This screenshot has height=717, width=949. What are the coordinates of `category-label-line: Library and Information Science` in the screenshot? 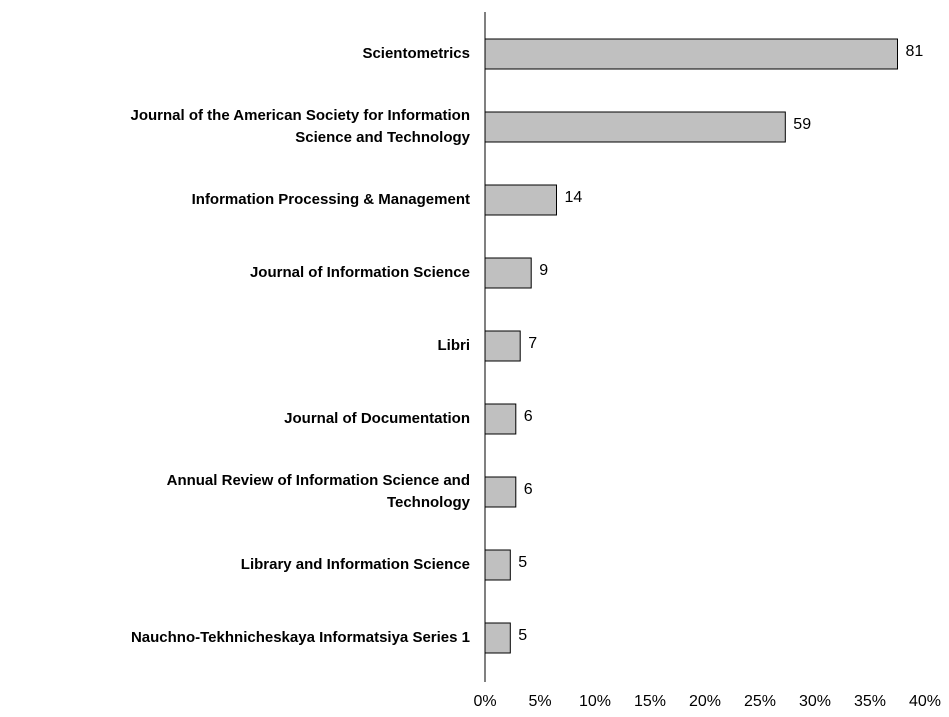 It's located at (355, 564).